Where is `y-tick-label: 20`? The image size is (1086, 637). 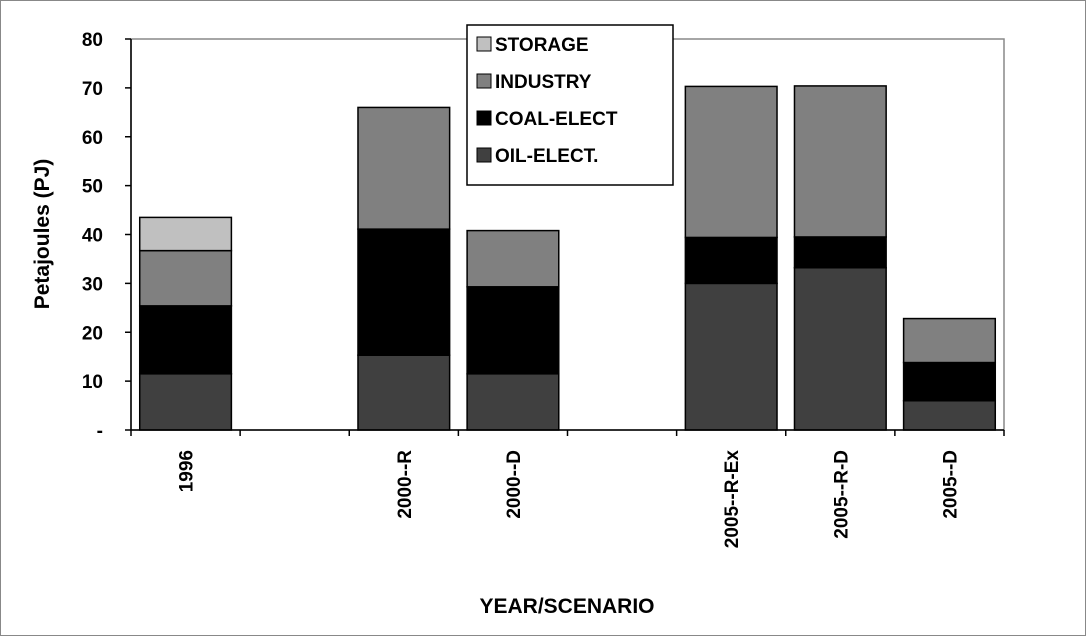
y-tick-label: 20 is located at coordinates (92, 333).